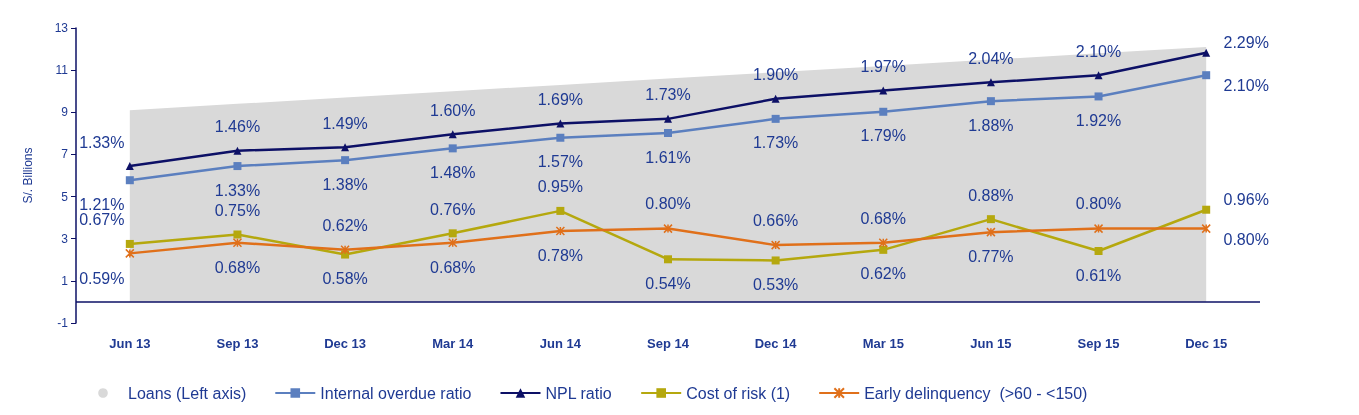 This screenshot has height=415, width=1359. Describe the element at coordinates (65, 154) in the screenshot. I see `y-tick-label: 7` at that location.